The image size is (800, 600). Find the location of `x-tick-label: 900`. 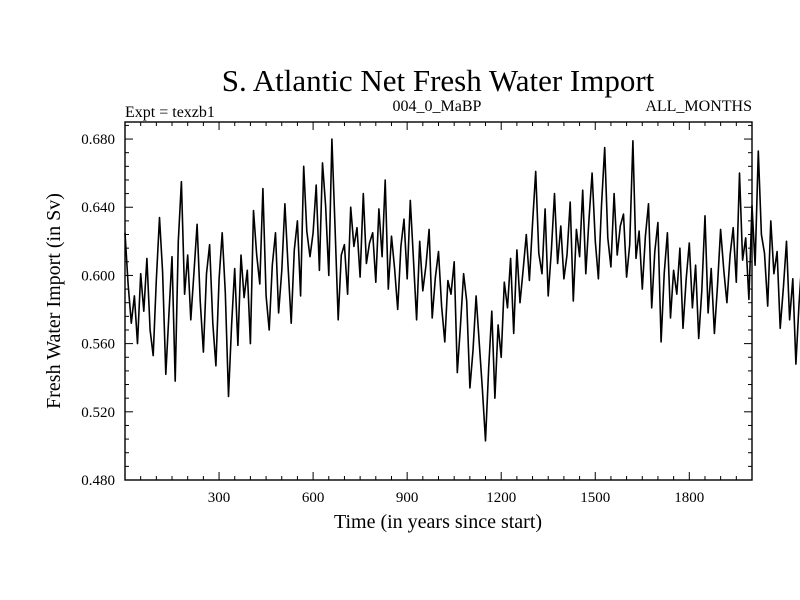

x-tick-label: 900 is located at coordinates (407, 498).